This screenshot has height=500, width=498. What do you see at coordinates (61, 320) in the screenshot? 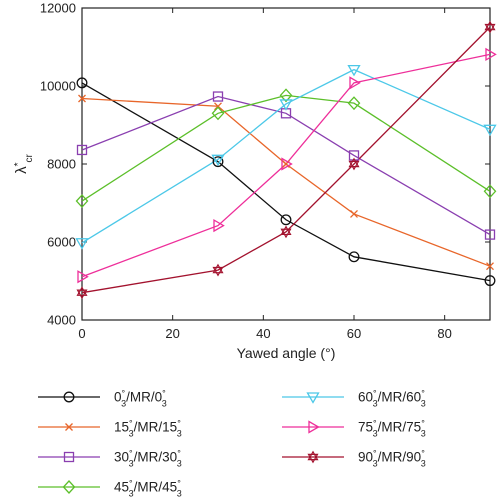
I see `y-tick-label: 4000` at bounding box center [61, 320].